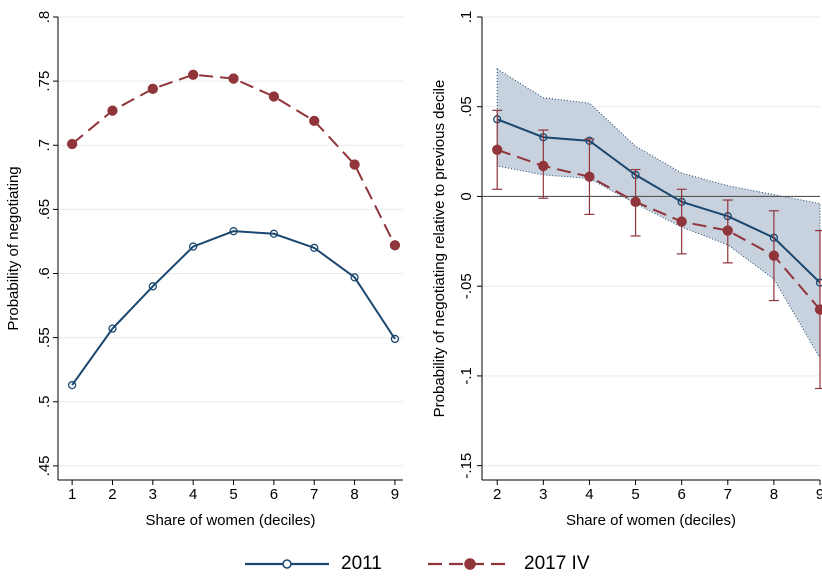  I want to click on y-tick-label: .5, so click(44, 402).